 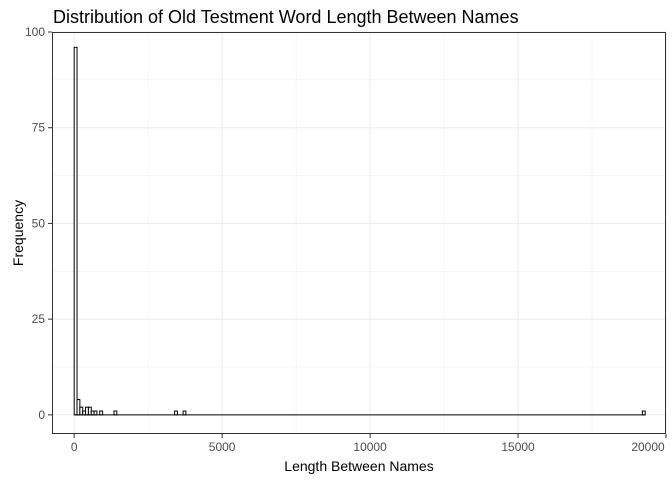 I want to click on y-tick-label: 0, so click(x=41, y=415).